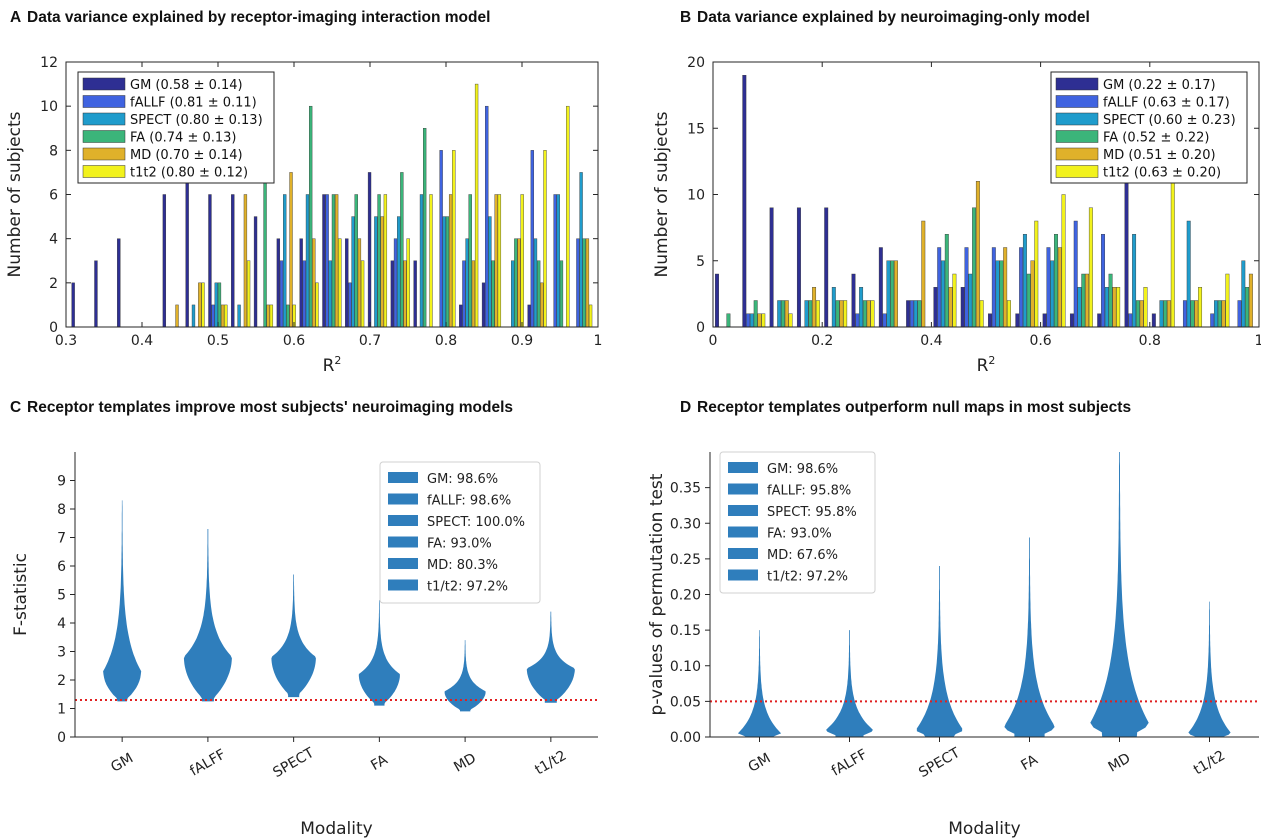  What do you see at coordinates (467, 283) in the screenshot?
I see `bar-a-s2-b17` at bounding box center [467, 283].